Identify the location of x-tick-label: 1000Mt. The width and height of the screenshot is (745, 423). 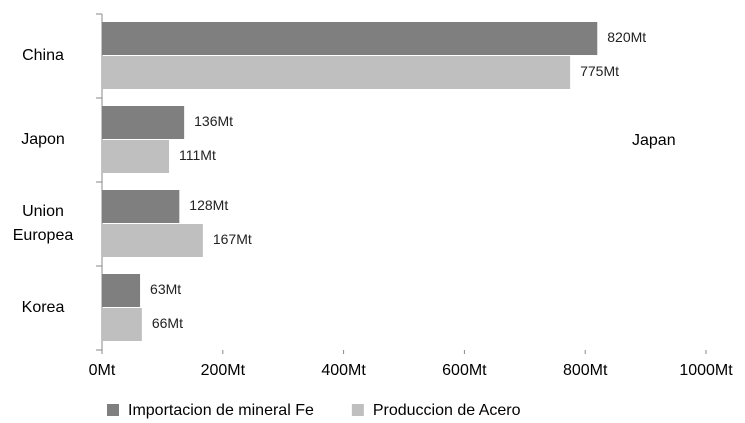
(706, 370).